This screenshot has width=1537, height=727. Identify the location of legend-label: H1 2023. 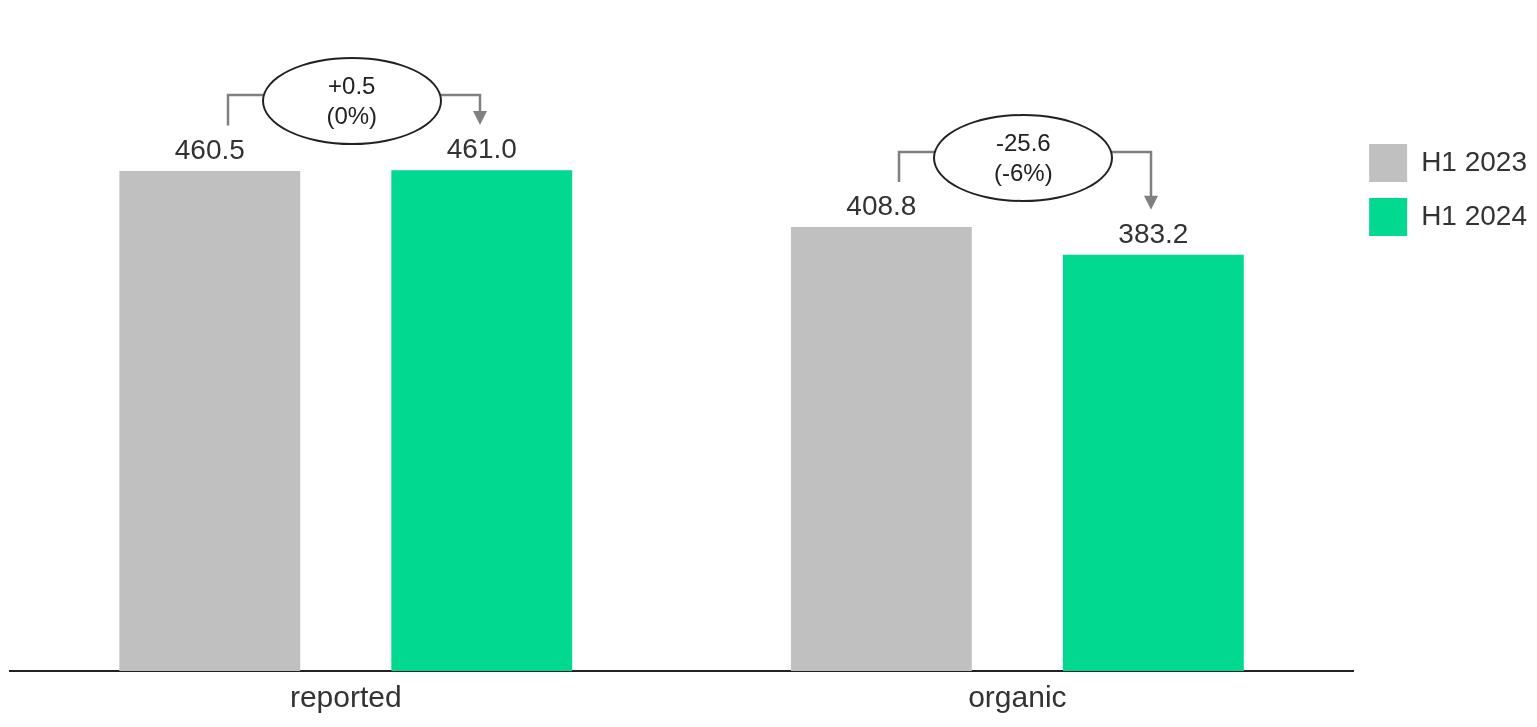
(1474, 161).